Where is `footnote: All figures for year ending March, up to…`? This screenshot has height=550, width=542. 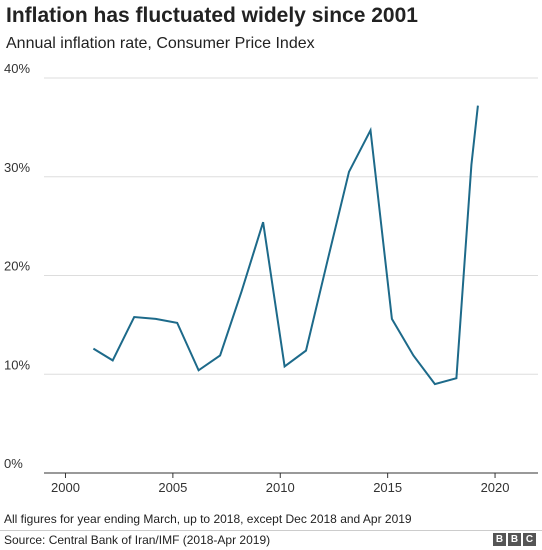 footnote: All figures for year ending March, up to… is located at coordinates (208, 519).